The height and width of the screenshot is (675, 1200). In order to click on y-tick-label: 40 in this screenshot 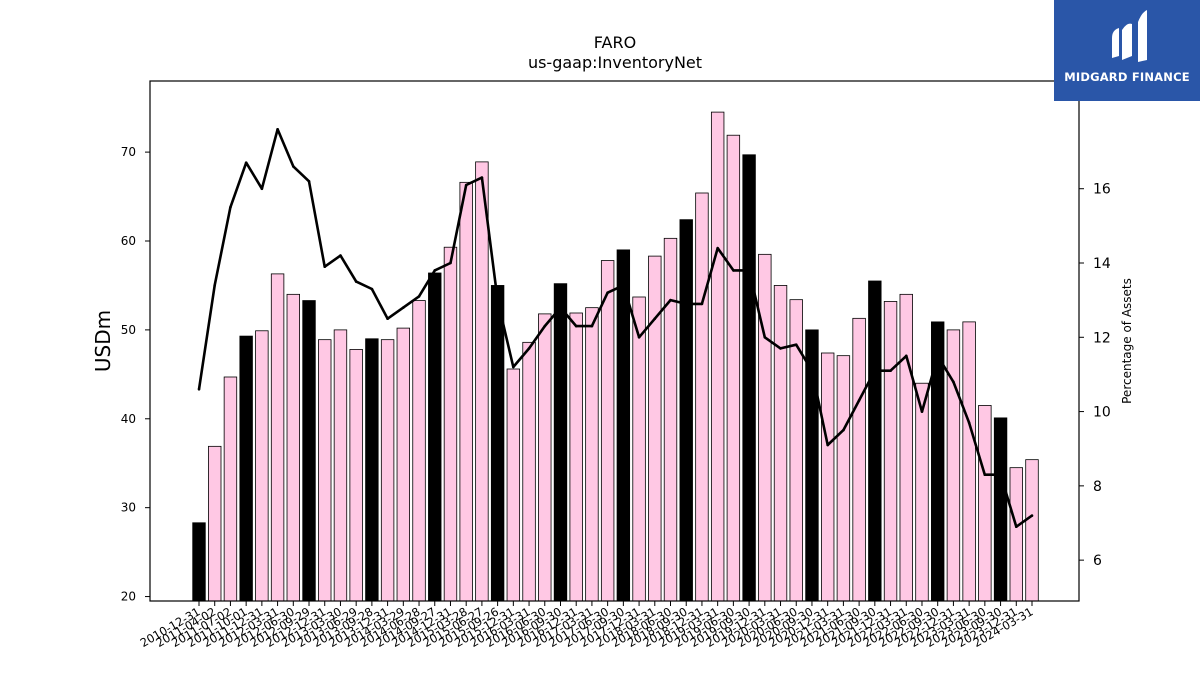, I will do `click(128, 419)`.